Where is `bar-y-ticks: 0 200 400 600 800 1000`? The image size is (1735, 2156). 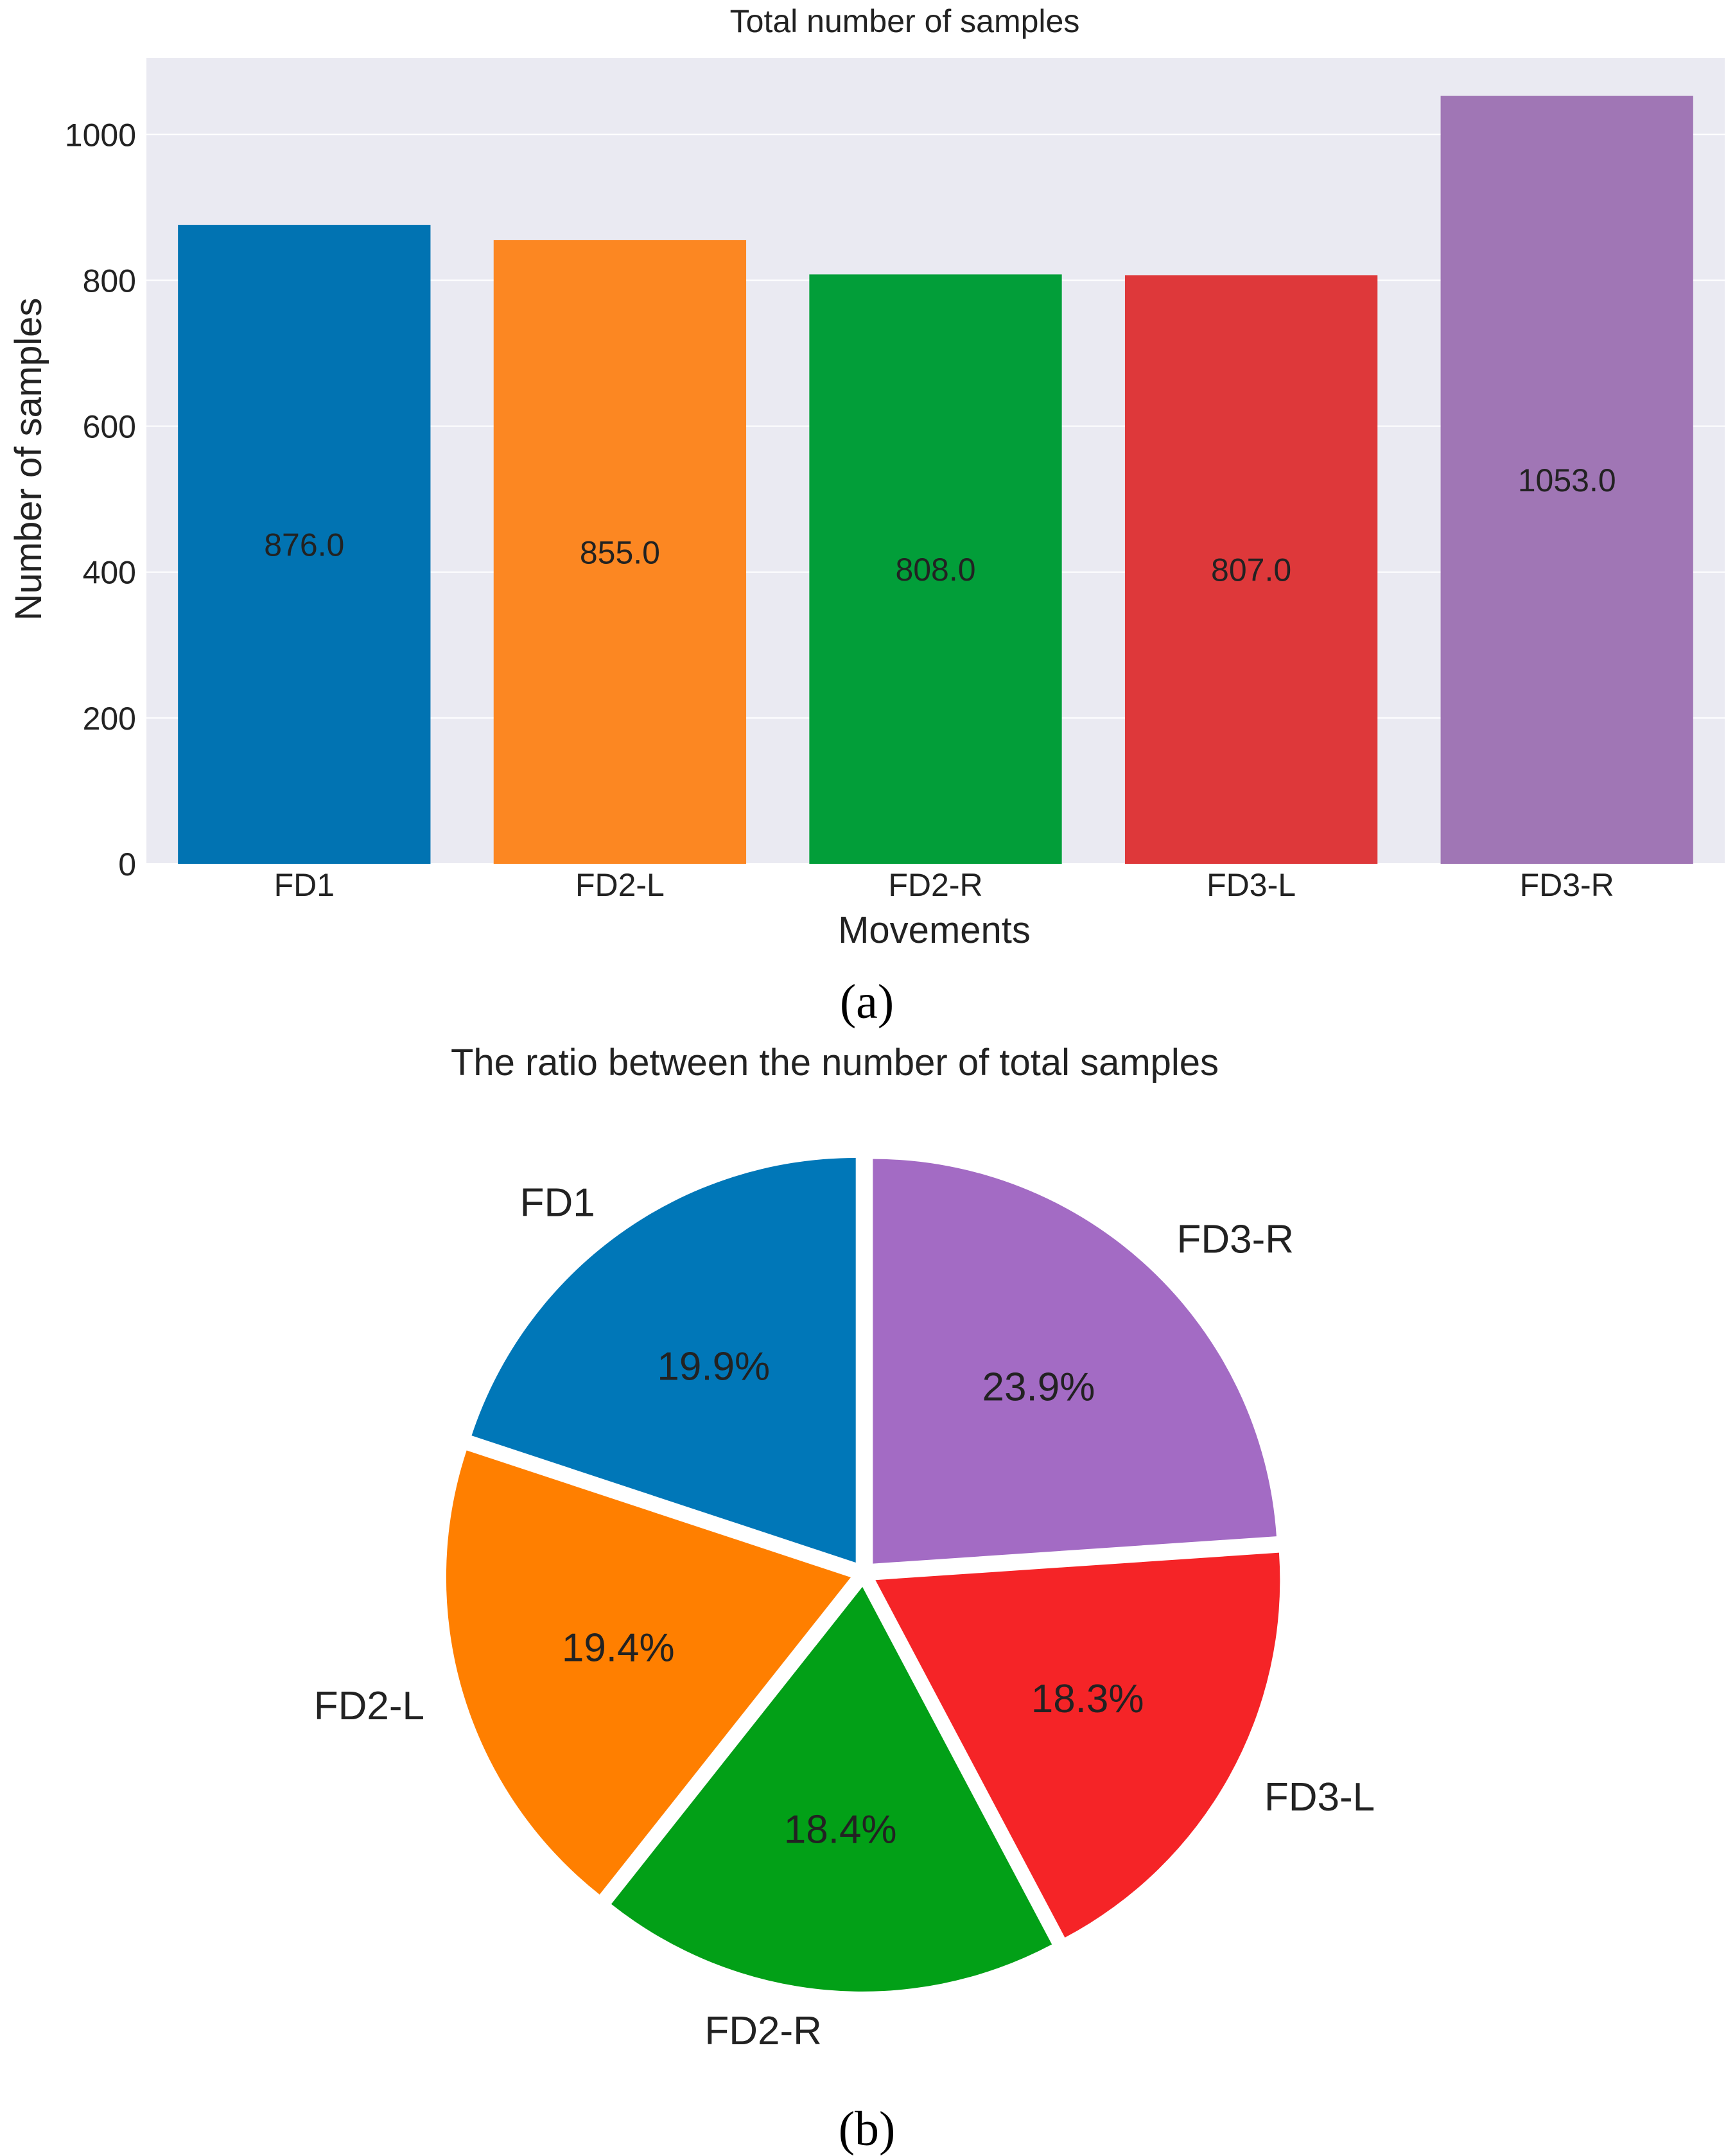
bar-y-ticks: 0 200 400 600 800 1000 is located at coordinates (100, 499).